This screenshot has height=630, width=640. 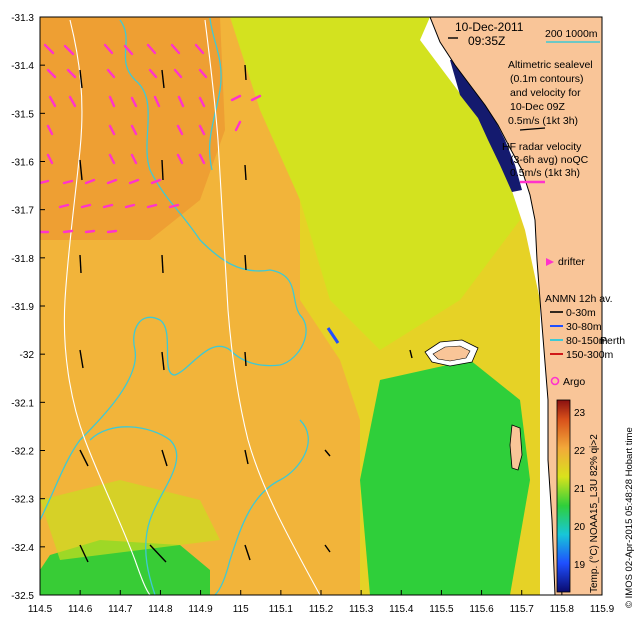 What do you see at coordinates (580, 451) in the screenshot?
I see `colorbar-tick-label: 22` at bounding box center [580, 451].